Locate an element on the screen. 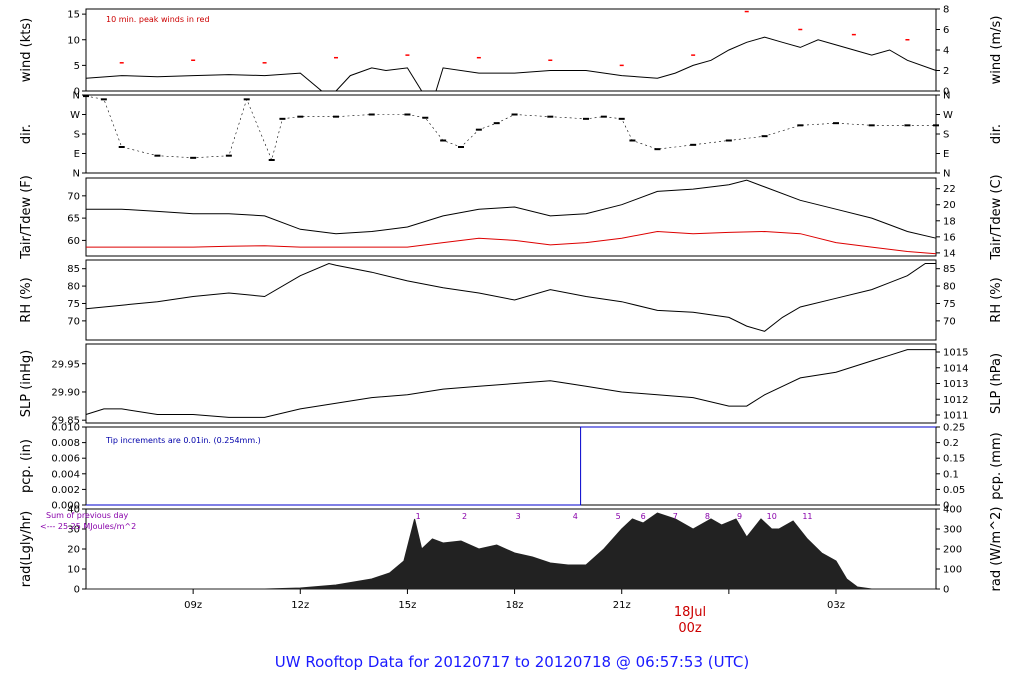 This screenshot has height=700, width=1024. panel-frame-rh is located at coordinates (511, 300).